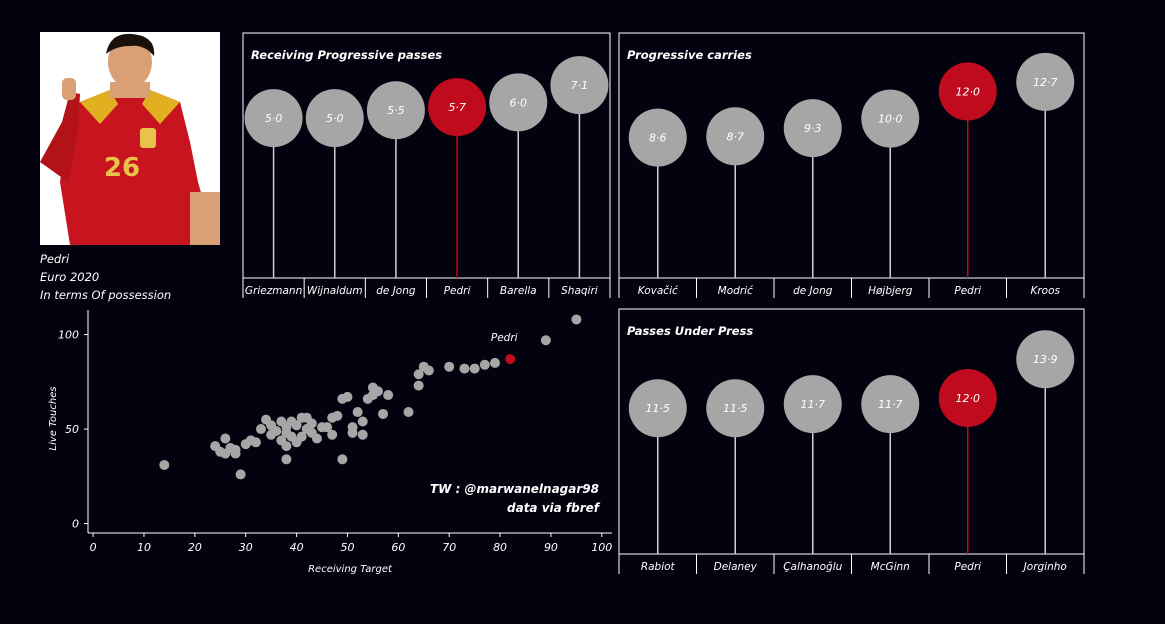 The height and width of the screenshot is (624, 1165). I want to click on y-tick-label: 50, so click(72, 429).